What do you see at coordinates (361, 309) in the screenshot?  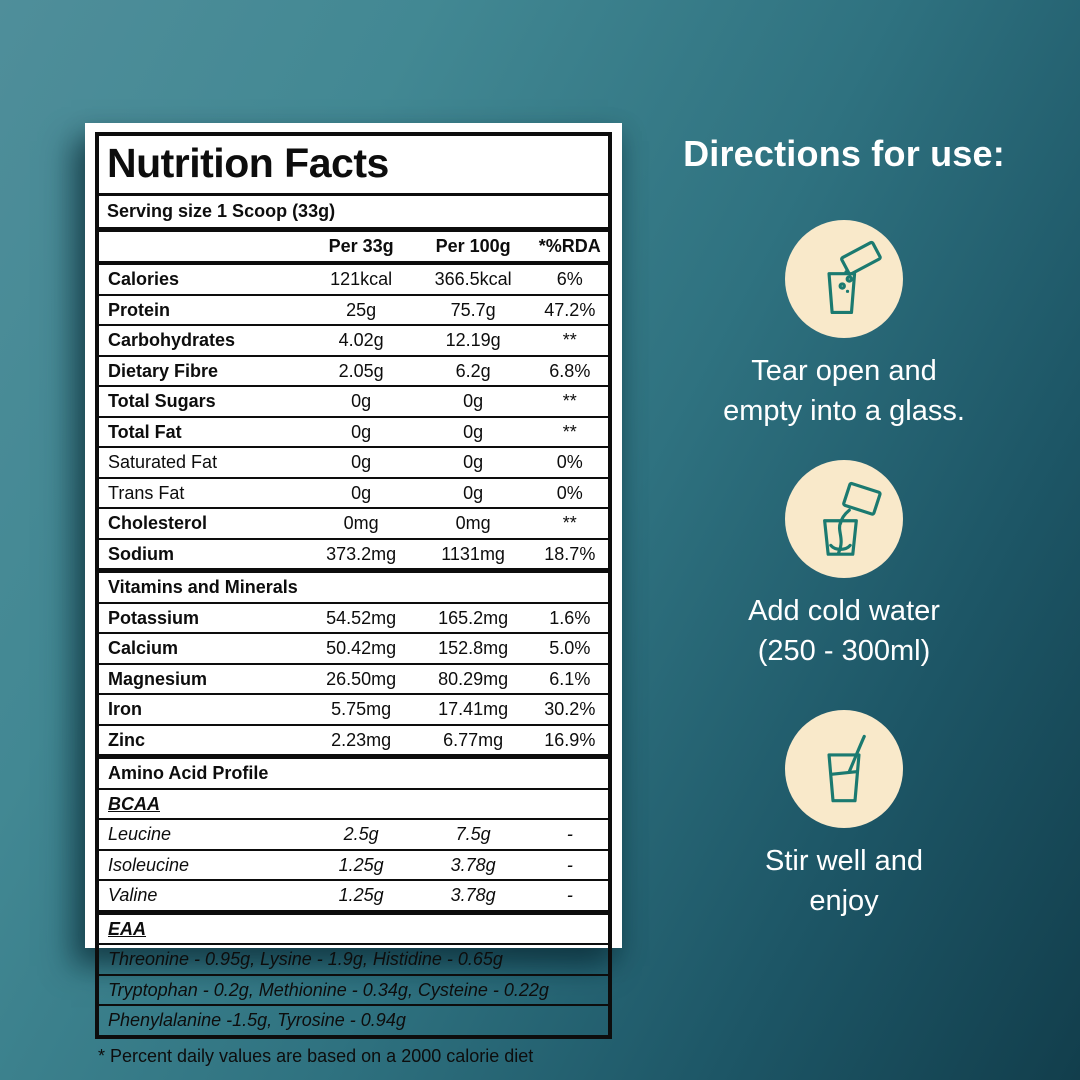 I see `value-per-33g: 25g` at bounding box center [361, 309].